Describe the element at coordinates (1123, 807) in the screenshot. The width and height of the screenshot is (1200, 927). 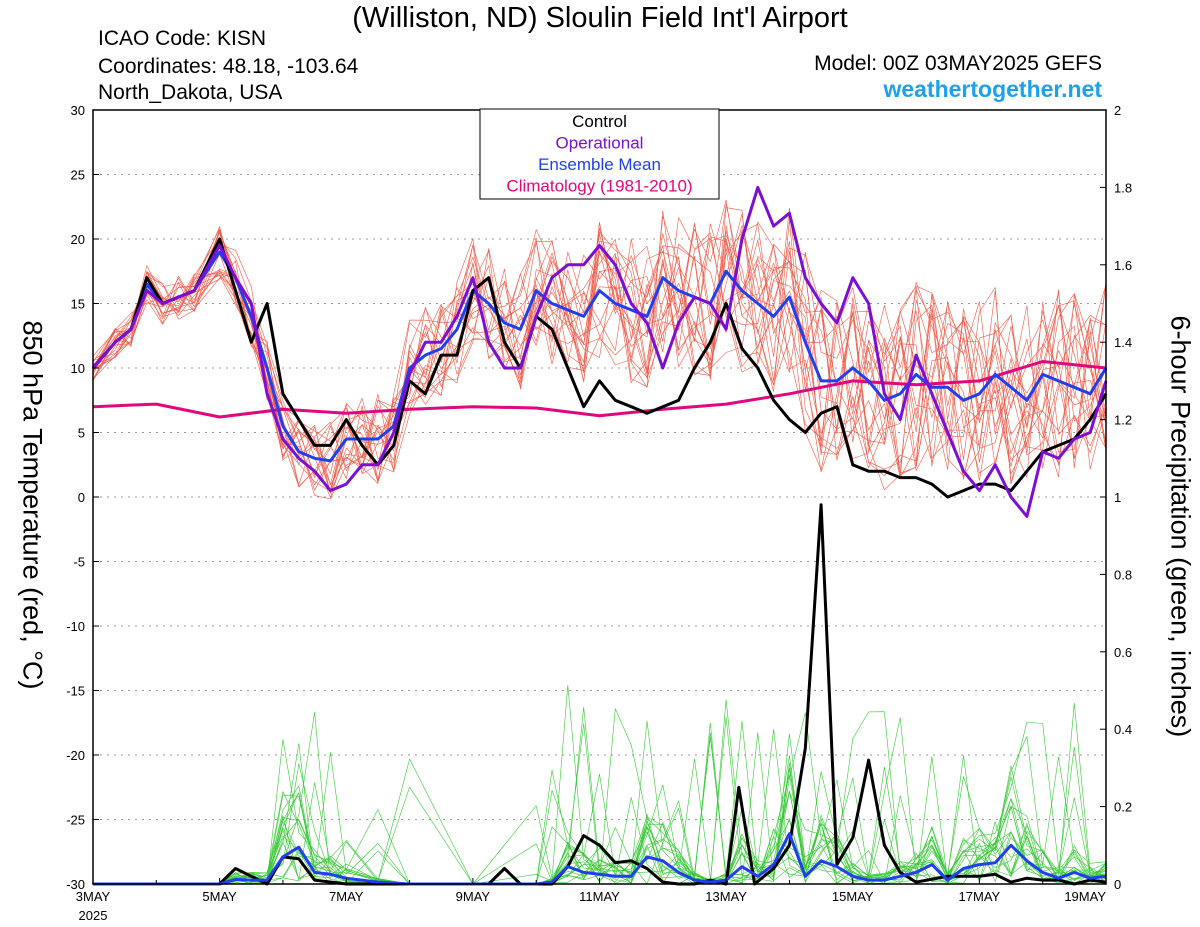
I see `y2-tick-label: 0.2` at that location.